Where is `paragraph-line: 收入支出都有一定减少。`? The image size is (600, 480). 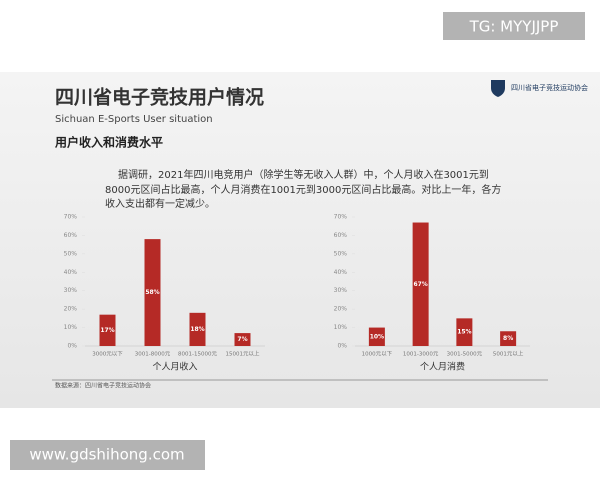
paragraph-line: 收入支出都有一定减少。 is located at coordinates (160, 203).